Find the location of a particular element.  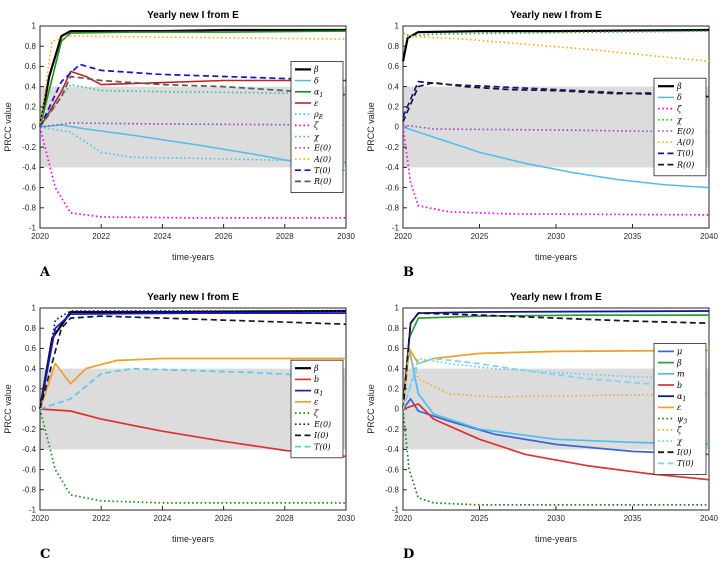

panel-label-c: C is located at coordinates (45, 554).